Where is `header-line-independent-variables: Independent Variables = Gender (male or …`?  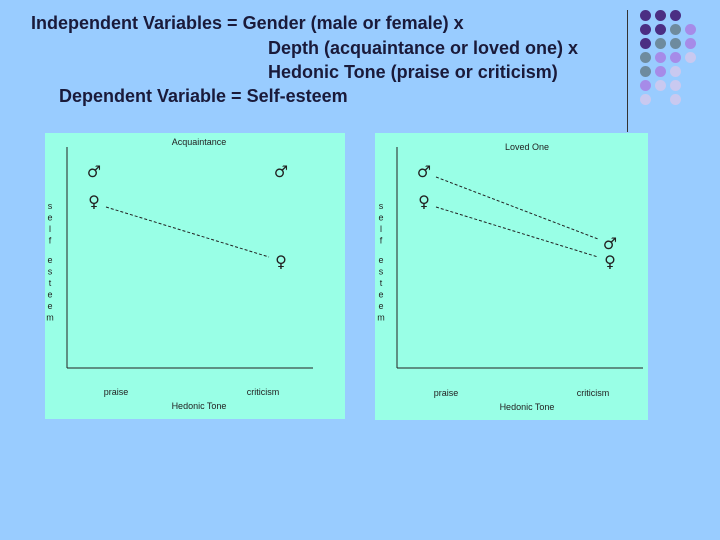 header-line-independent-variables: Independent Variables = Gender (male or … is located at coordinates (247, 23).